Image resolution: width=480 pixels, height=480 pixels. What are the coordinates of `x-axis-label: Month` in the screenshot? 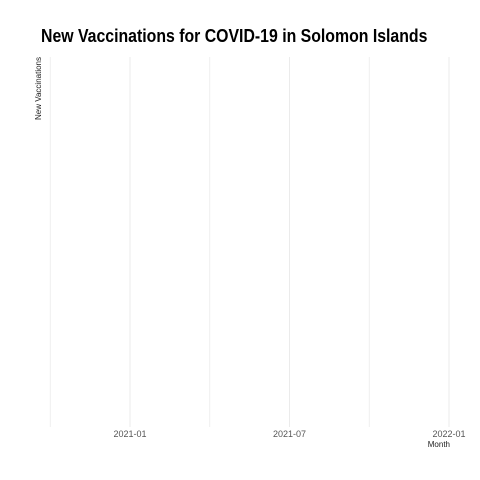 It's located at (438, 444).